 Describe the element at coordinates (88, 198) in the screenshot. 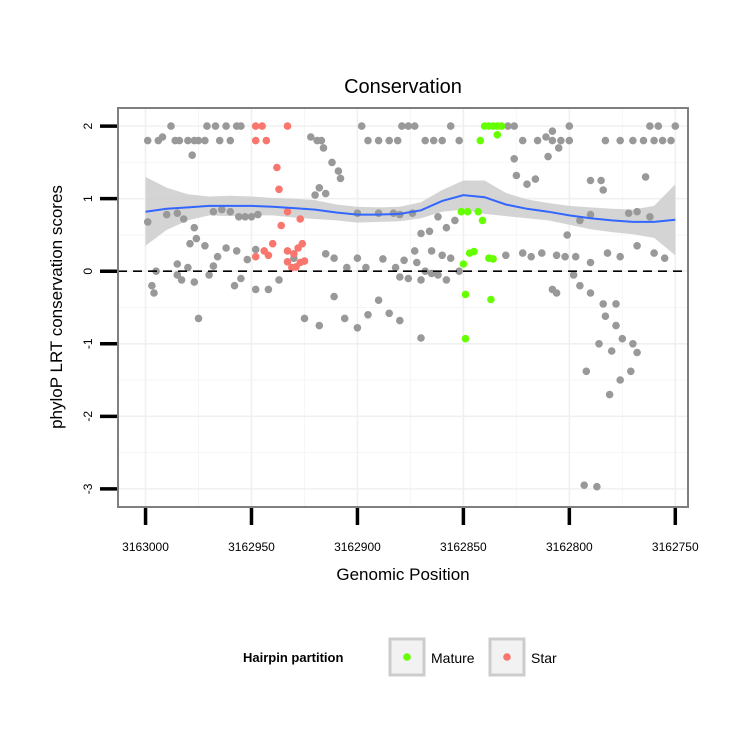

I see `y-tick-label: 1` at that location.